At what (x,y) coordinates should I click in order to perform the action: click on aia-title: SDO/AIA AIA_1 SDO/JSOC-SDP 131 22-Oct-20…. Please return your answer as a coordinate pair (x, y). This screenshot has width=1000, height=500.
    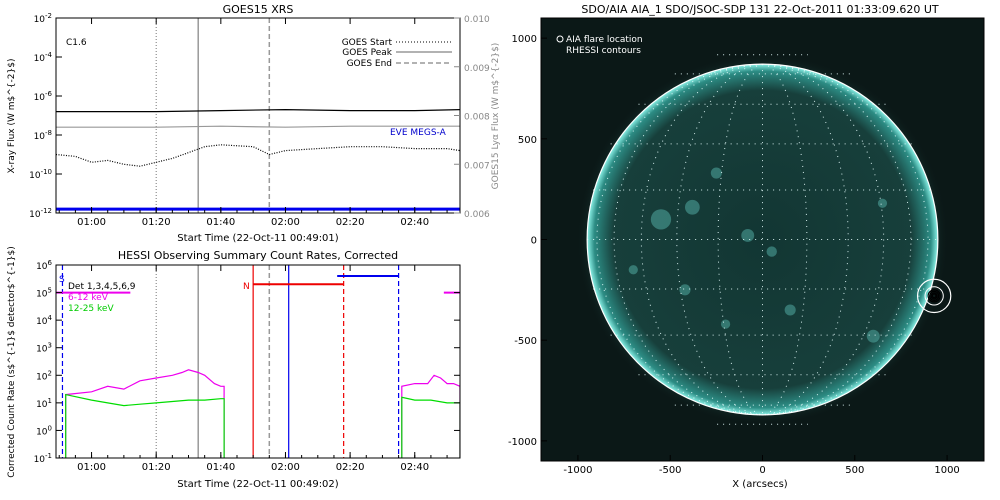
    Looking at the image, I should click on (760, 9).